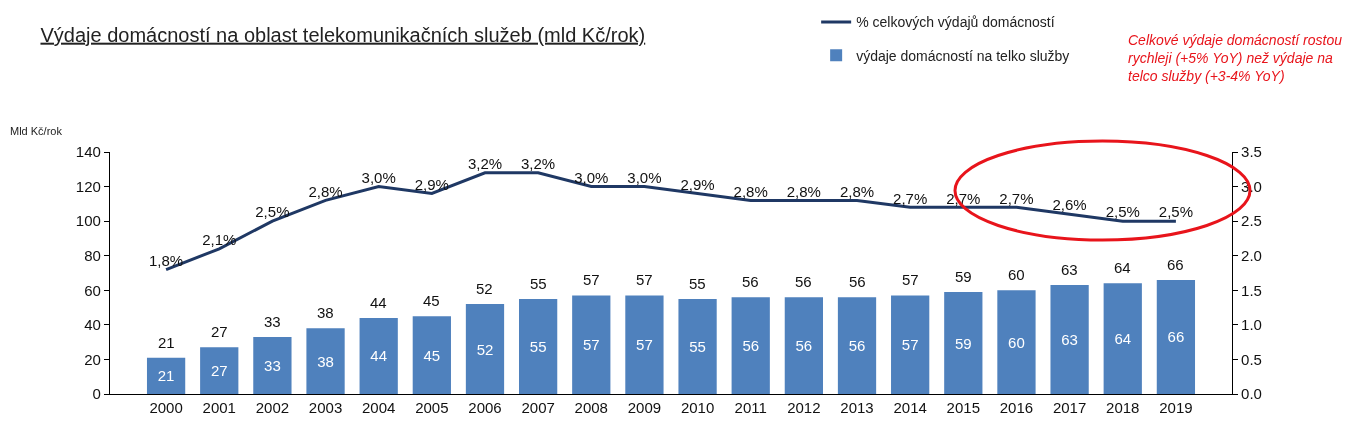 The width and height of the screenshot is (1349, 426). Describe the element at coordinates (1069, 408) in the screenshot. I see `x-tick-label: 2017` at that location.